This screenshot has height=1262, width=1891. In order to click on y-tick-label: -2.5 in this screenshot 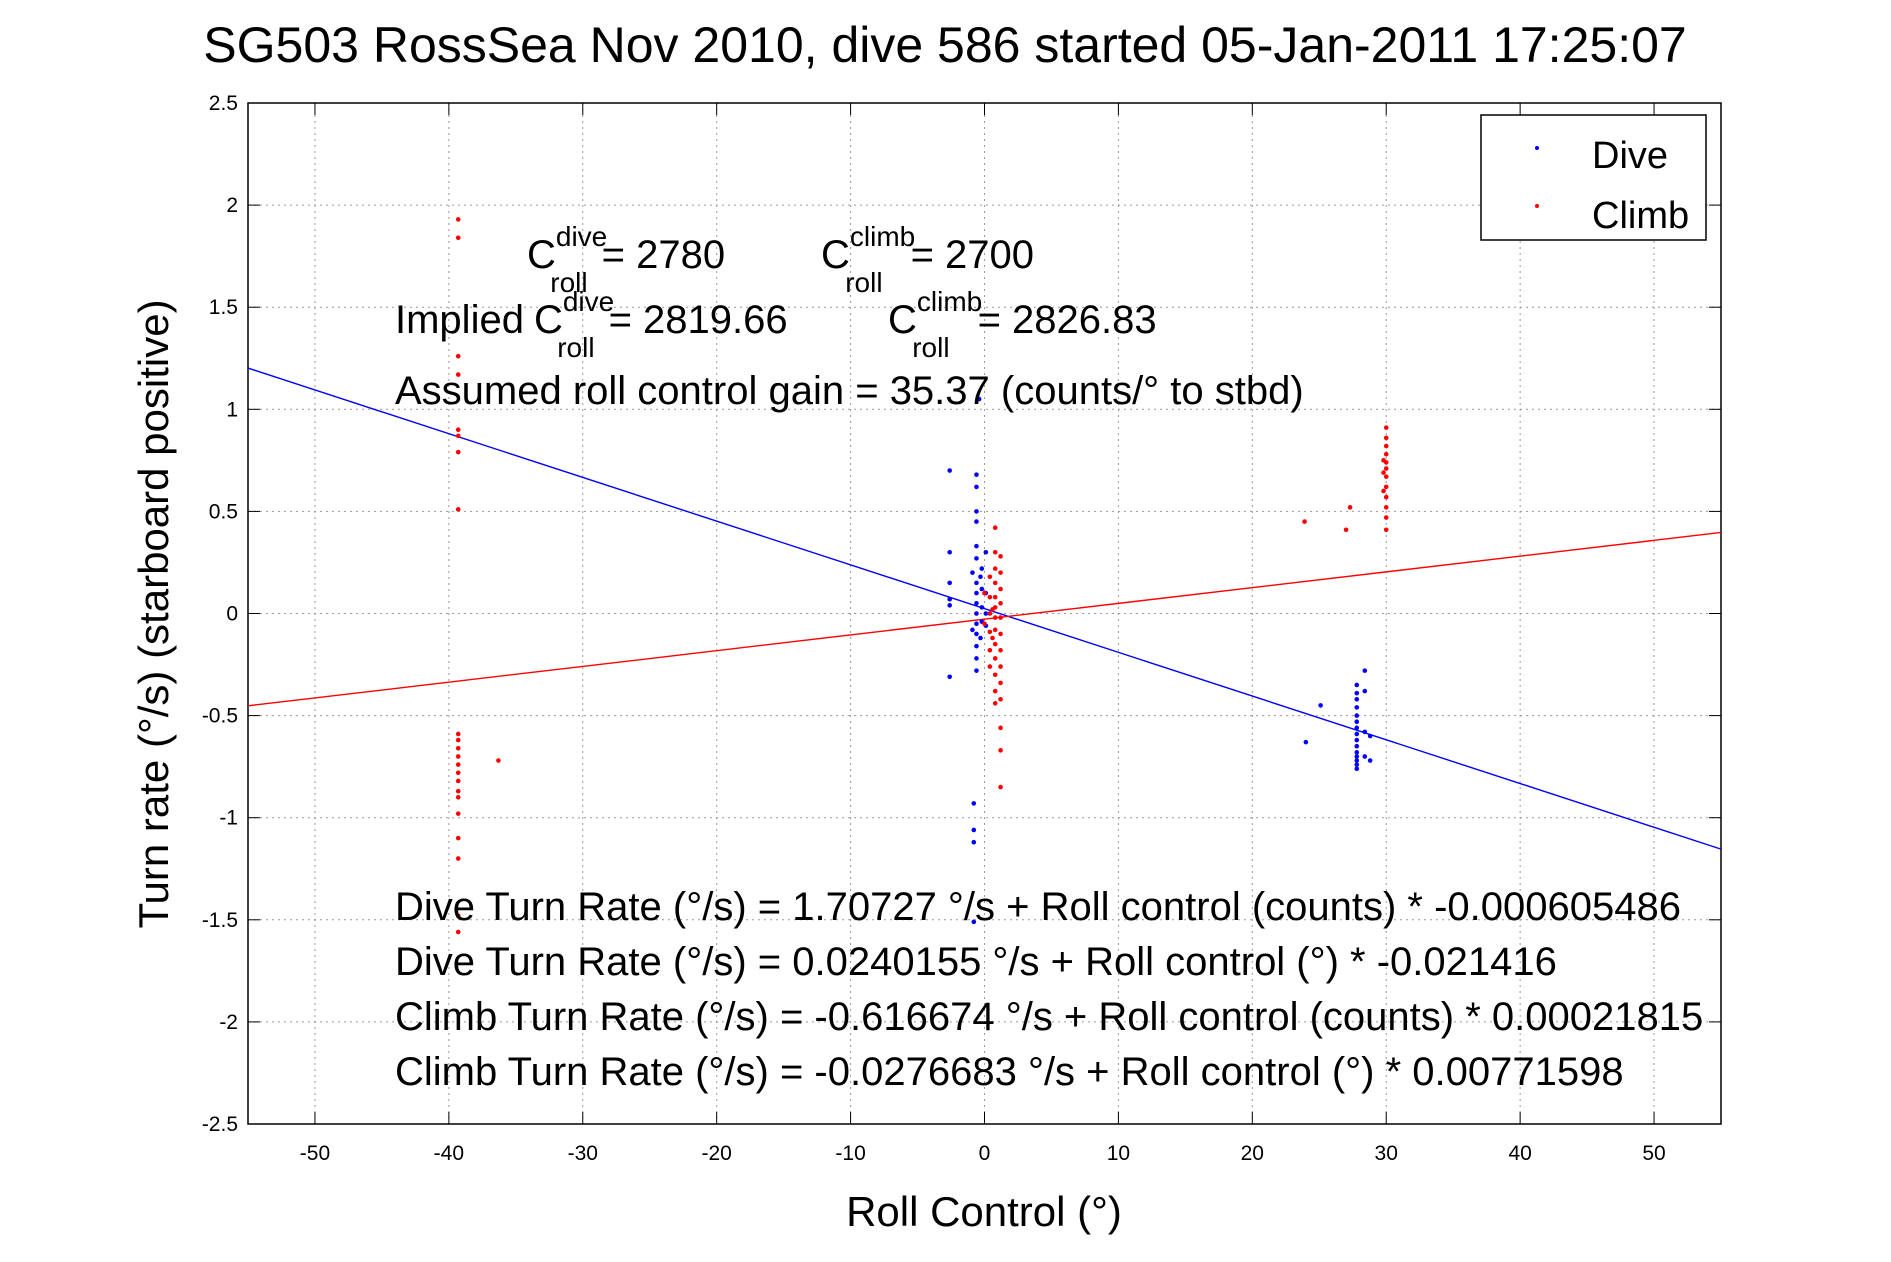, I will do `click(220, 1124)`.